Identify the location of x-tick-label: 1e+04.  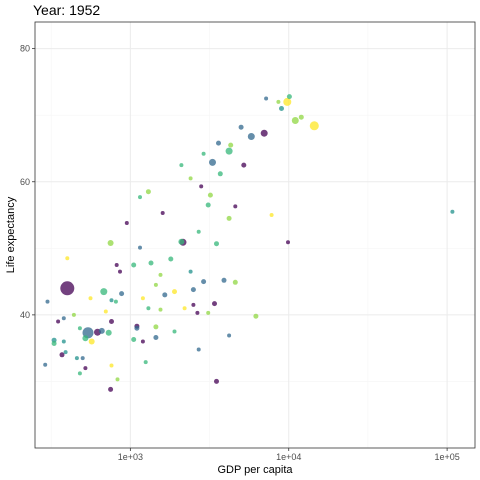
(288, 457).